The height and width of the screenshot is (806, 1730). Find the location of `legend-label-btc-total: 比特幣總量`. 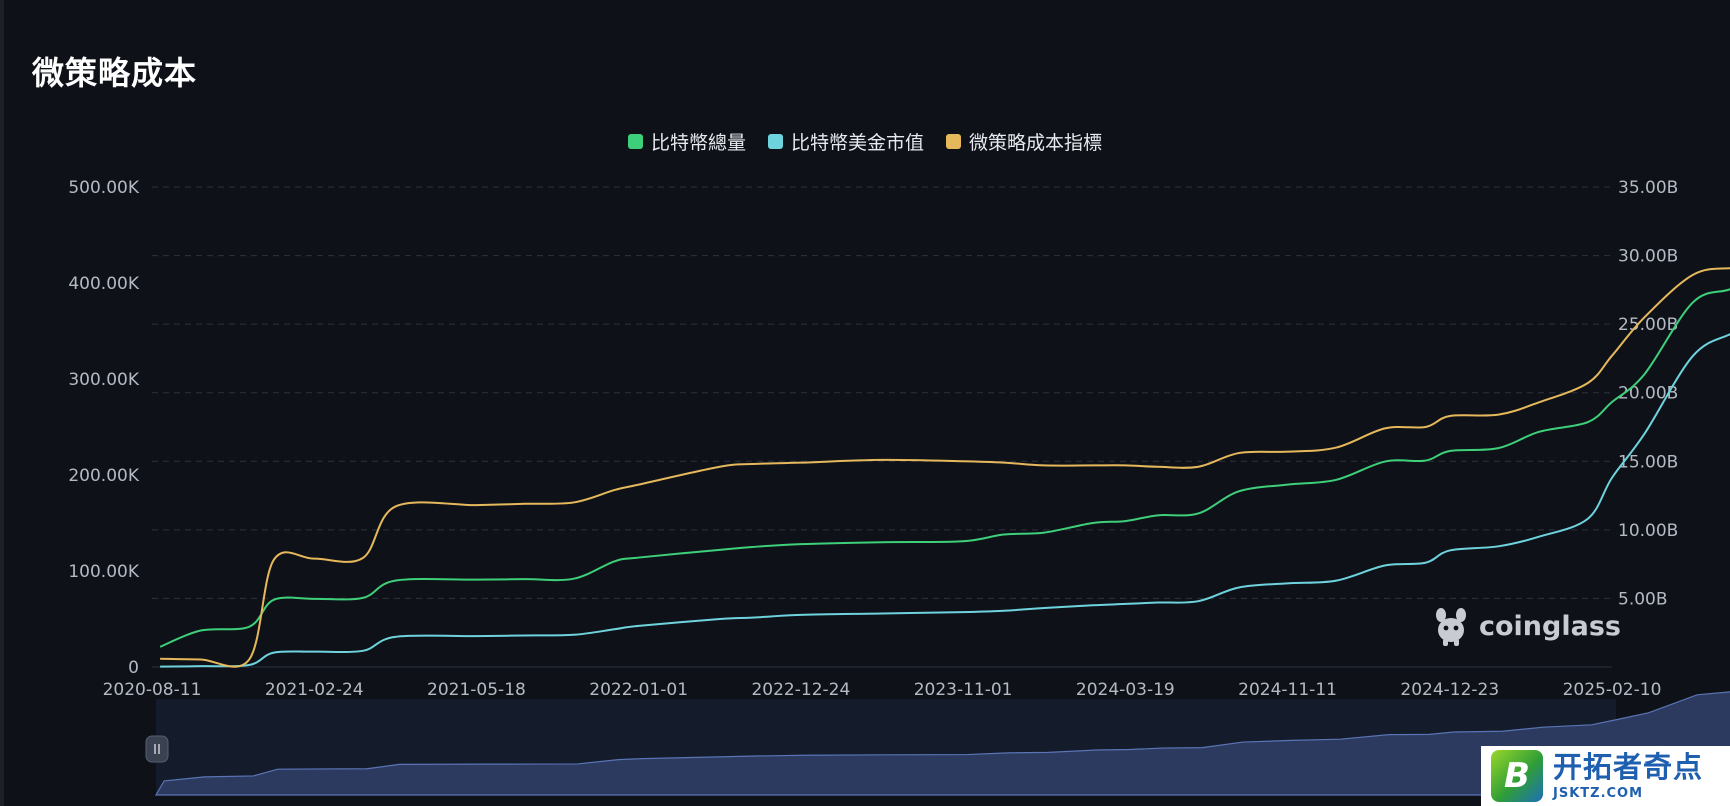

legend-label-btc-total: 比特幣總量 is located at coordinates (698, 143).